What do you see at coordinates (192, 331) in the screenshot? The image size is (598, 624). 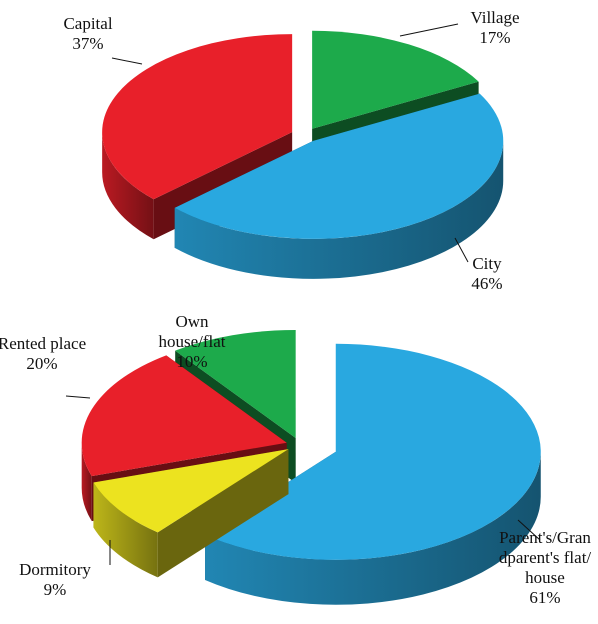 I see `category-name: Own house/flat` at bounding box center [192, 331].